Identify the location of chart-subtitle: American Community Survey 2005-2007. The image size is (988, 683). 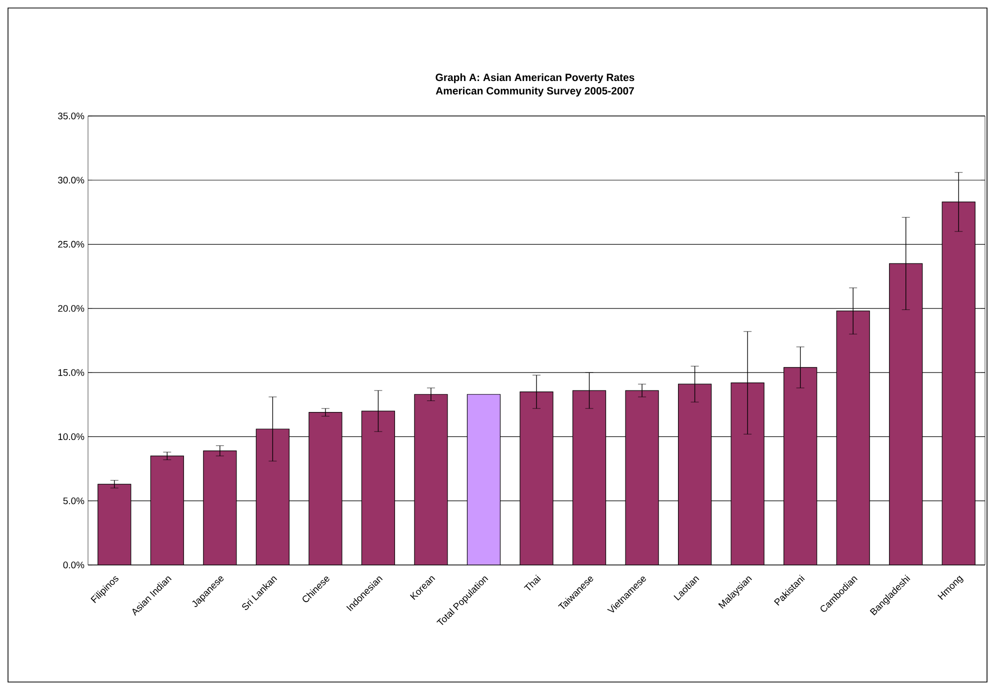
(535, 91).